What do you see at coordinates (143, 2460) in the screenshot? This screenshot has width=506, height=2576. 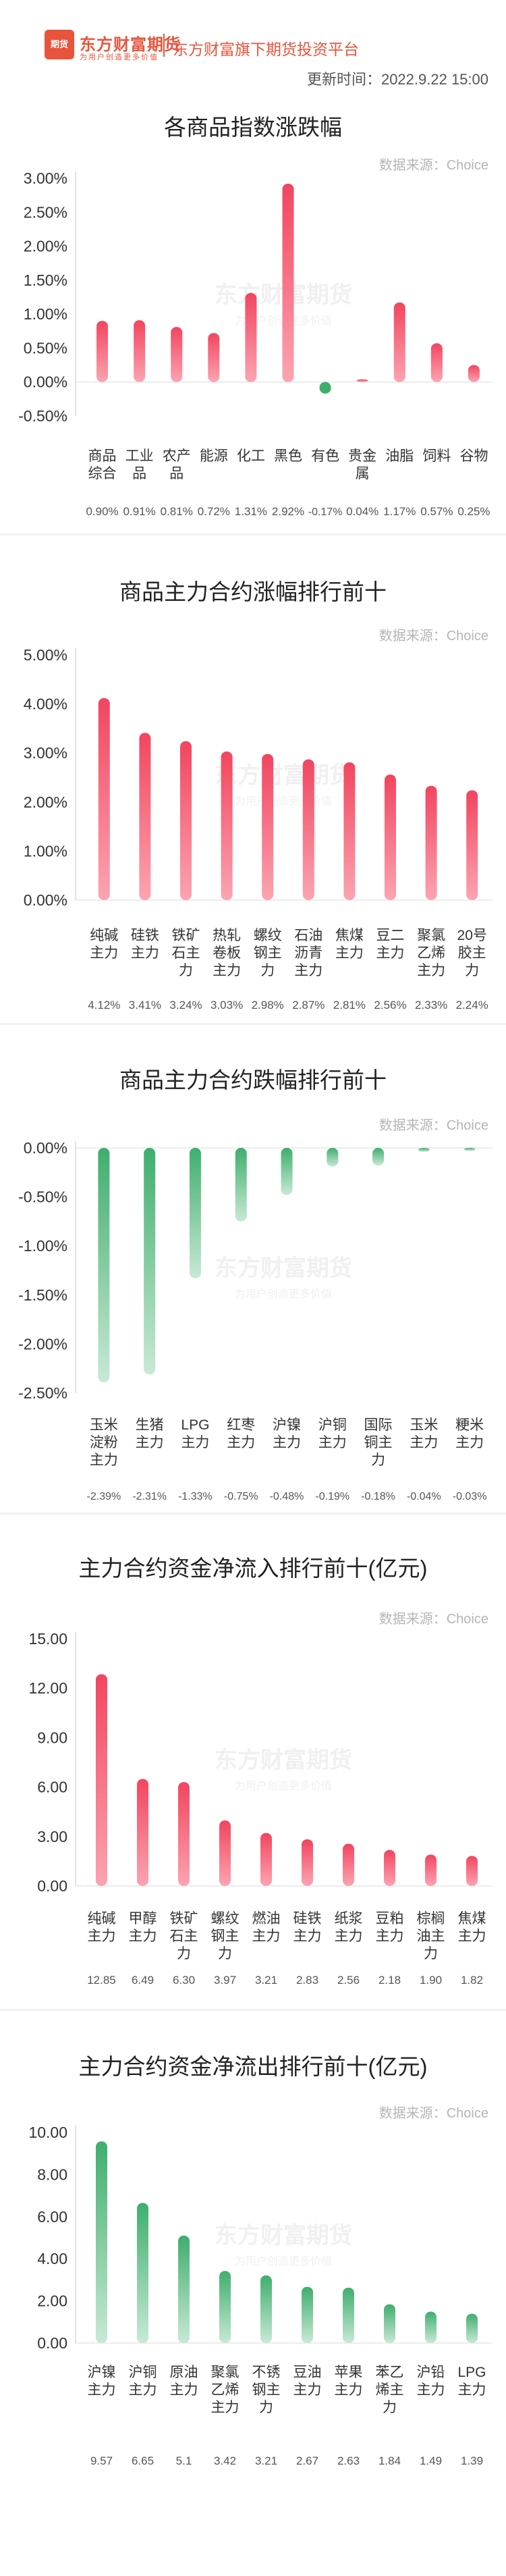 I see `value-label: 6.65` at bounding box center [143, 2460].